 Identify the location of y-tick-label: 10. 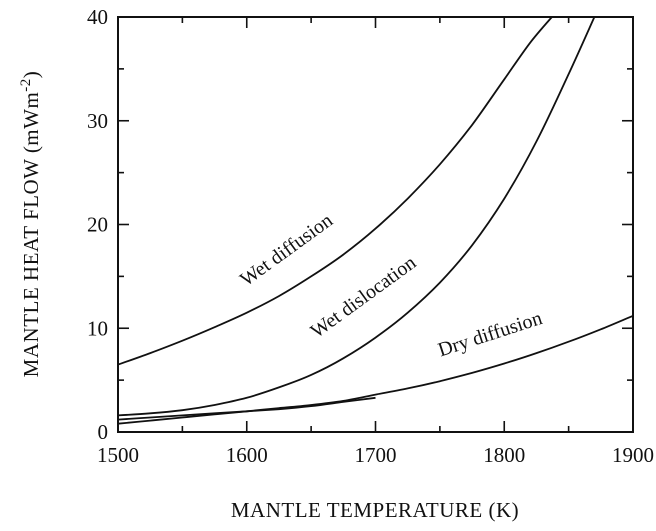
(97, 328).